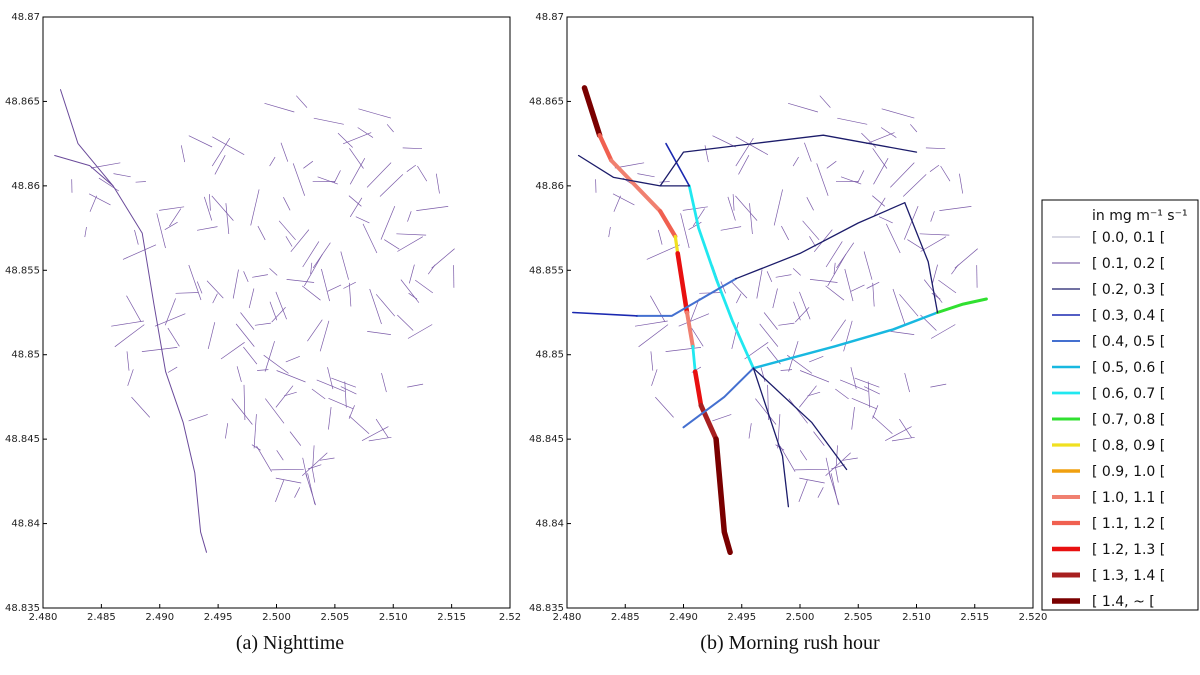 The width and height of the screenshot is (1200, 675). Describe the element at coordinates (22, 101) in the screenshot. I see `y-tick-label: 48.865` at that location.